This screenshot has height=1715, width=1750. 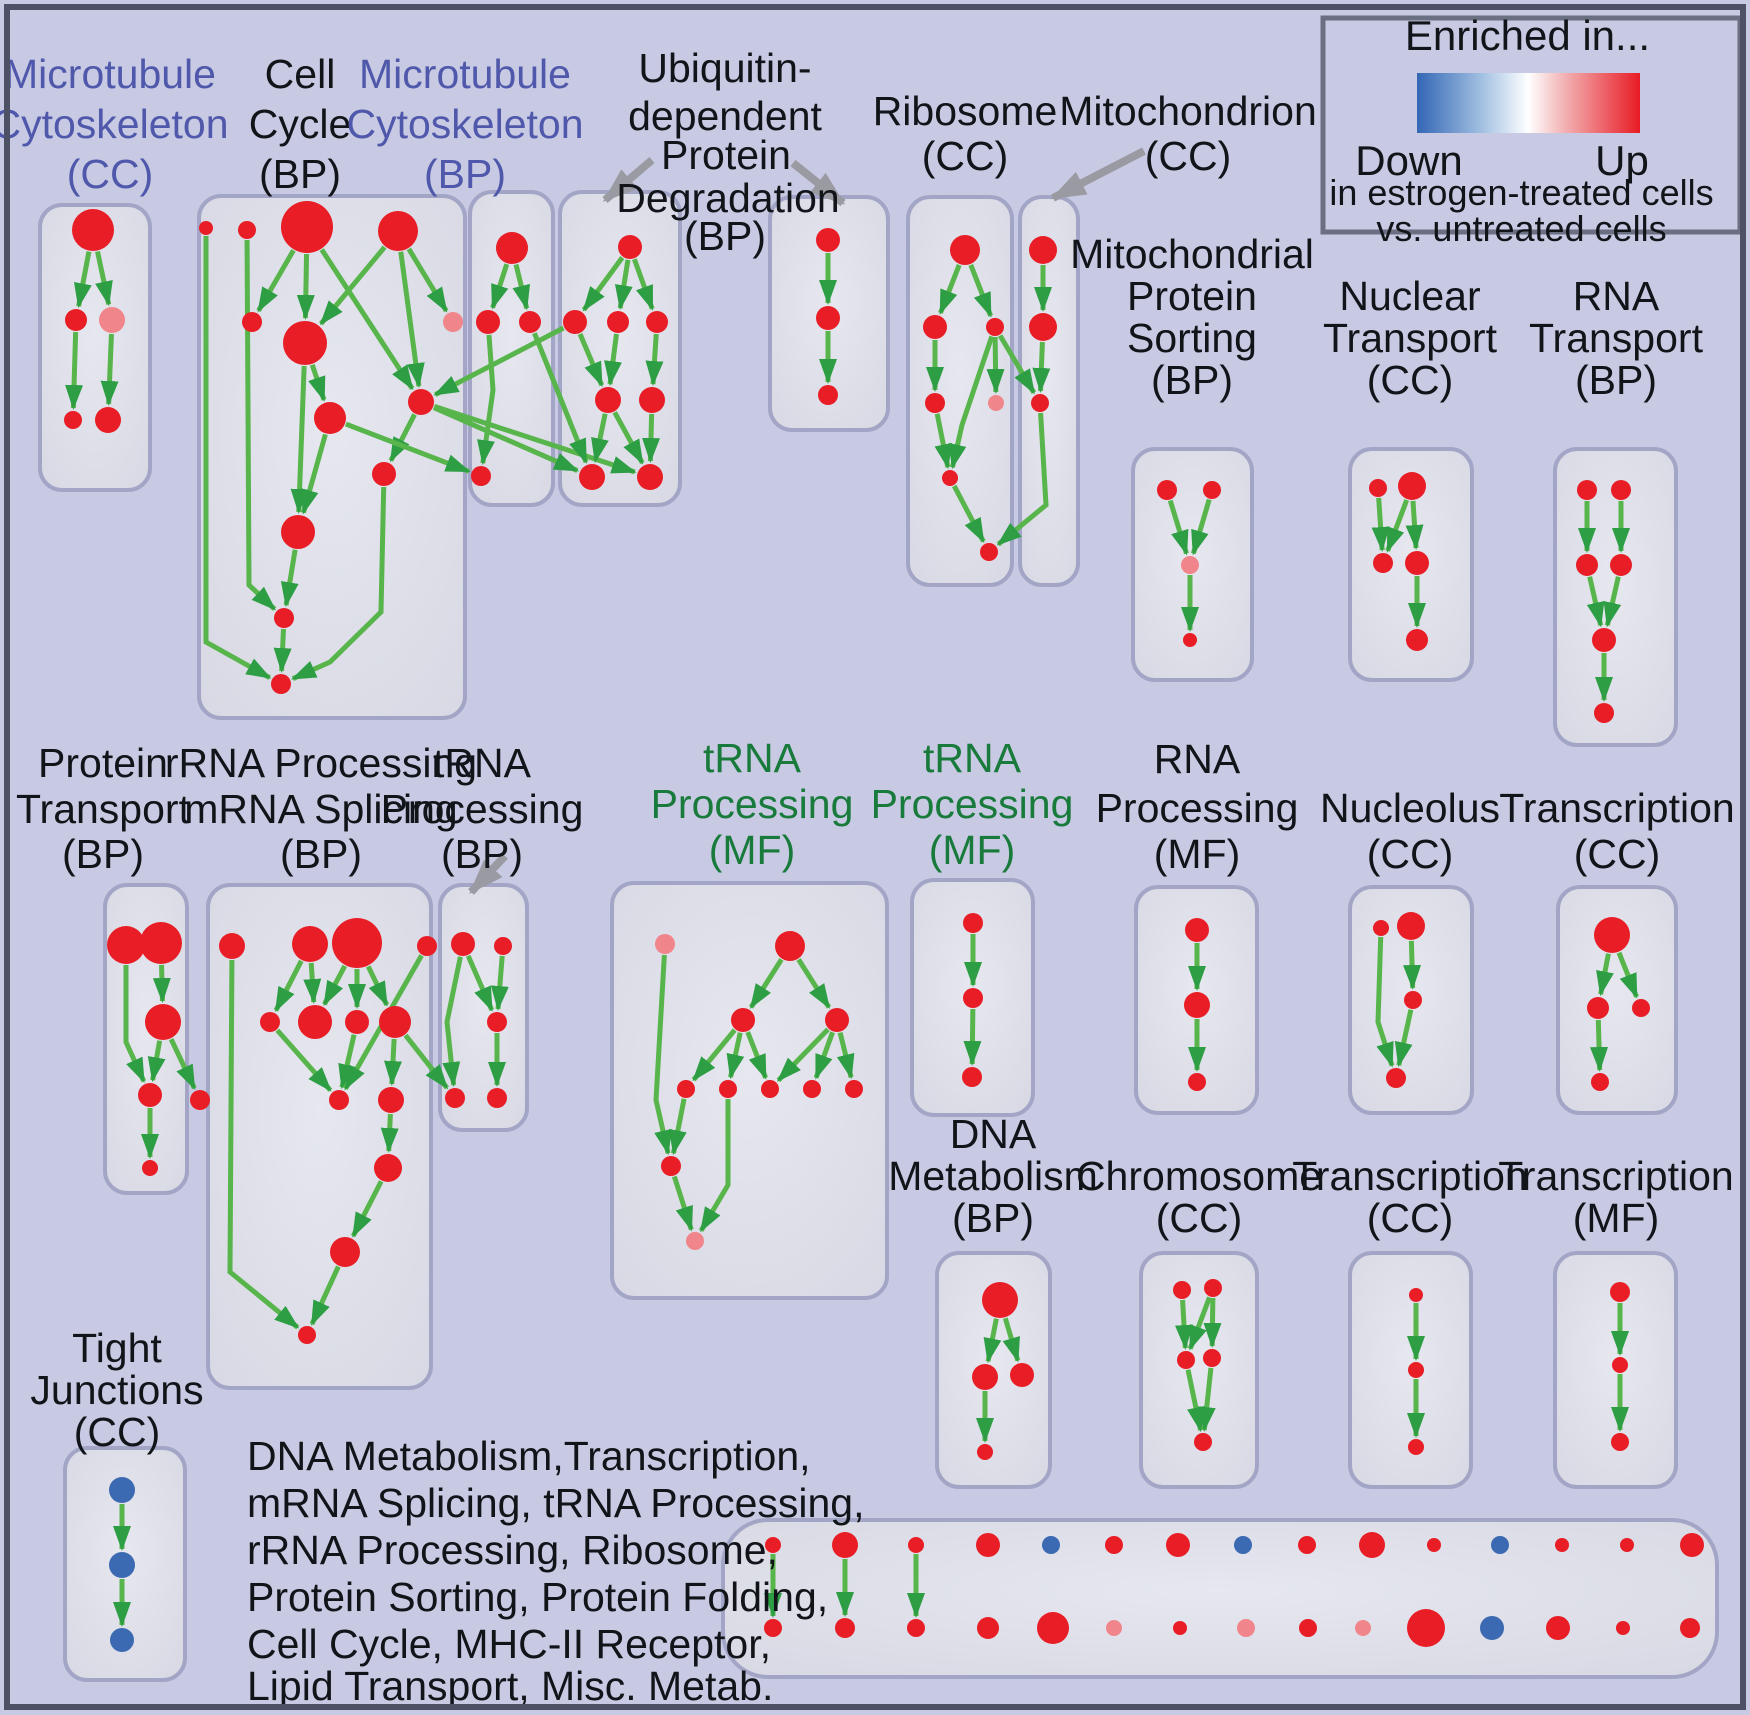 What do you see at coordinates (1612, 935) in the screenshot?
I see `go-term-node-tc1` at bounding box center [1612, 935].